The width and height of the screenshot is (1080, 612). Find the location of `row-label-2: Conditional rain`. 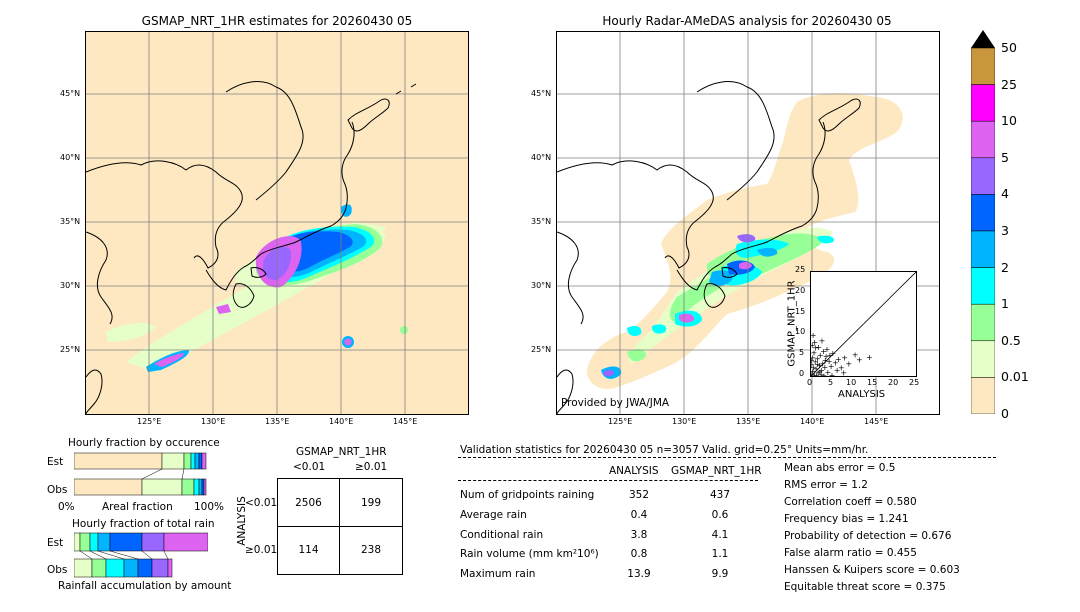

row-label-2: Conditional rain is located at coordinates (502, 535).